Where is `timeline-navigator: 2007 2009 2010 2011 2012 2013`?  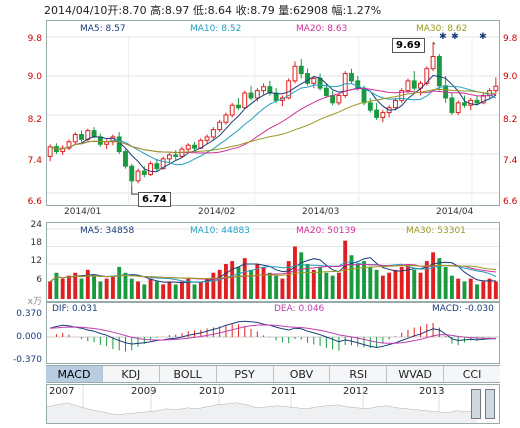
timeline-navigator: 2007 2009 2010 2011 2012 2013 is located at coordinates (273, 404).